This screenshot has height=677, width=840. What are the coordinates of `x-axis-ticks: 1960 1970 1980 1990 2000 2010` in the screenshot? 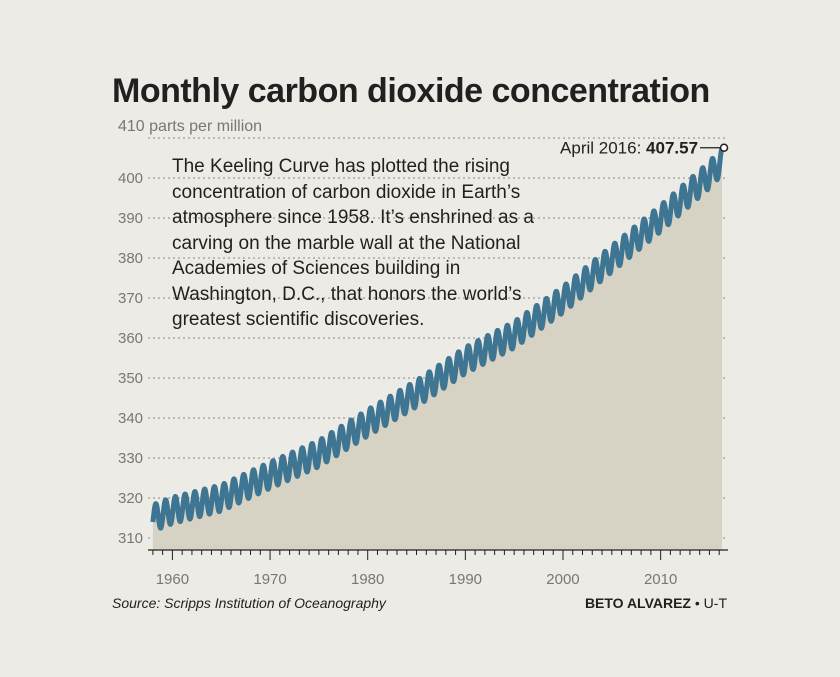 It's located at (436, 569).